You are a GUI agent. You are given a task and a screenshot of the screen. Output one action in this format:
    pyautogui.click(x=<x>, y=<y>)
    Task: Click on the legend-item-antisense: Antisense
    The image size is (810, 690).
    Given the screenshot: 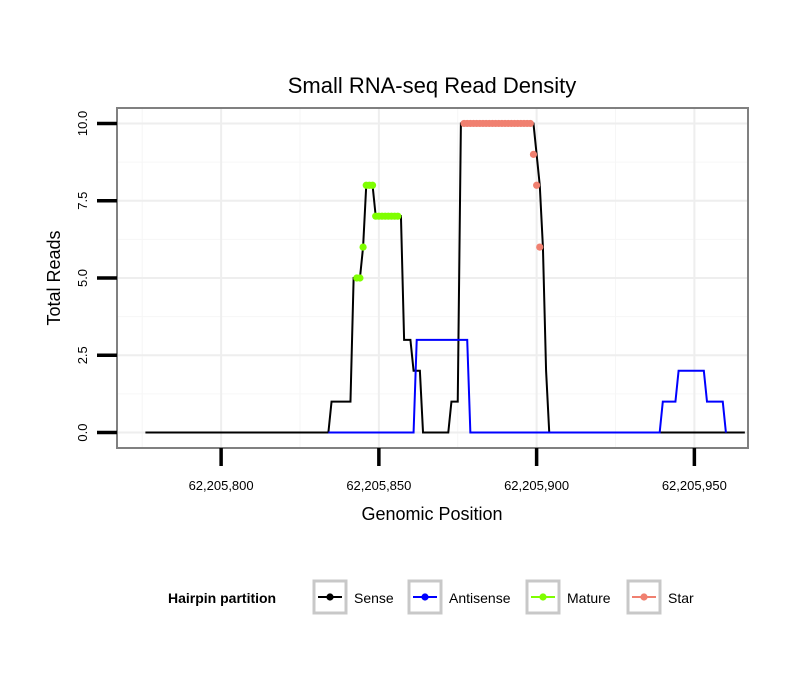 What is the action you would take?
    pyautogui.click(x=459, y=597)
    